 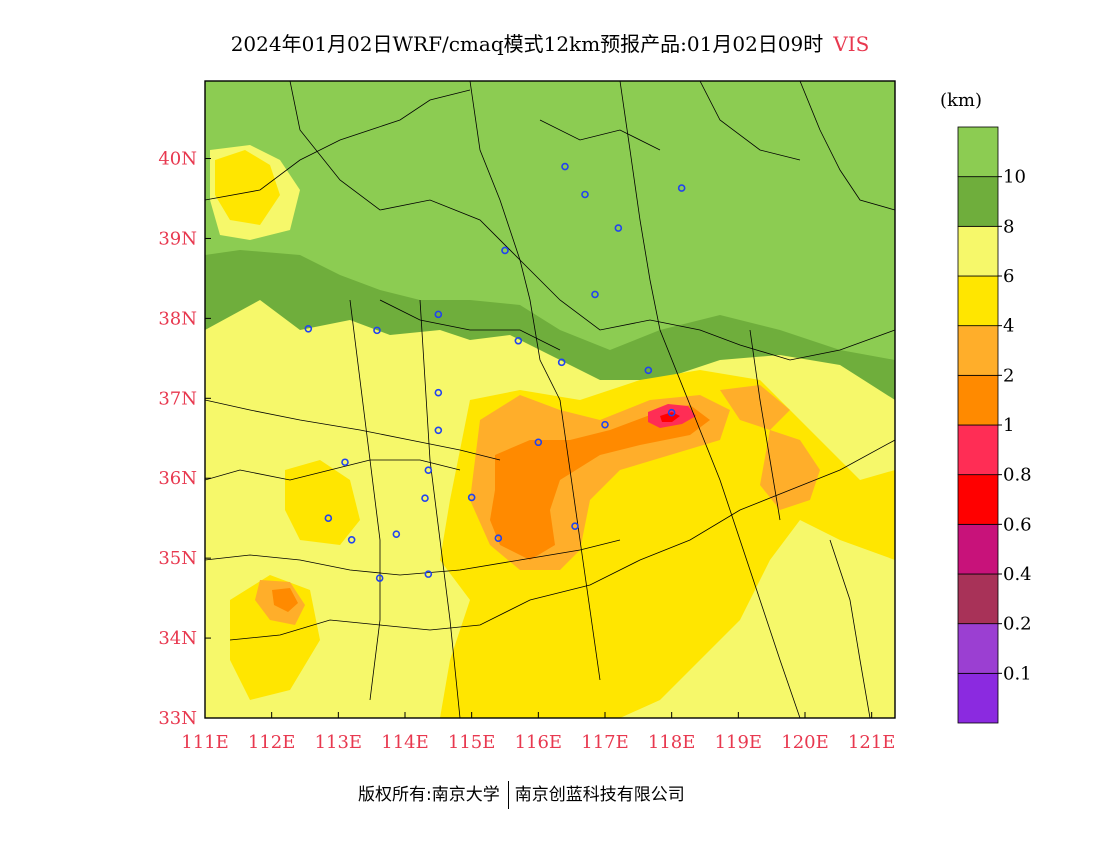 What do you see at coordinates (1017, 524) in the screenshot?
I see `colorbar-label: 0.6` at bounding box center [1017, 524].